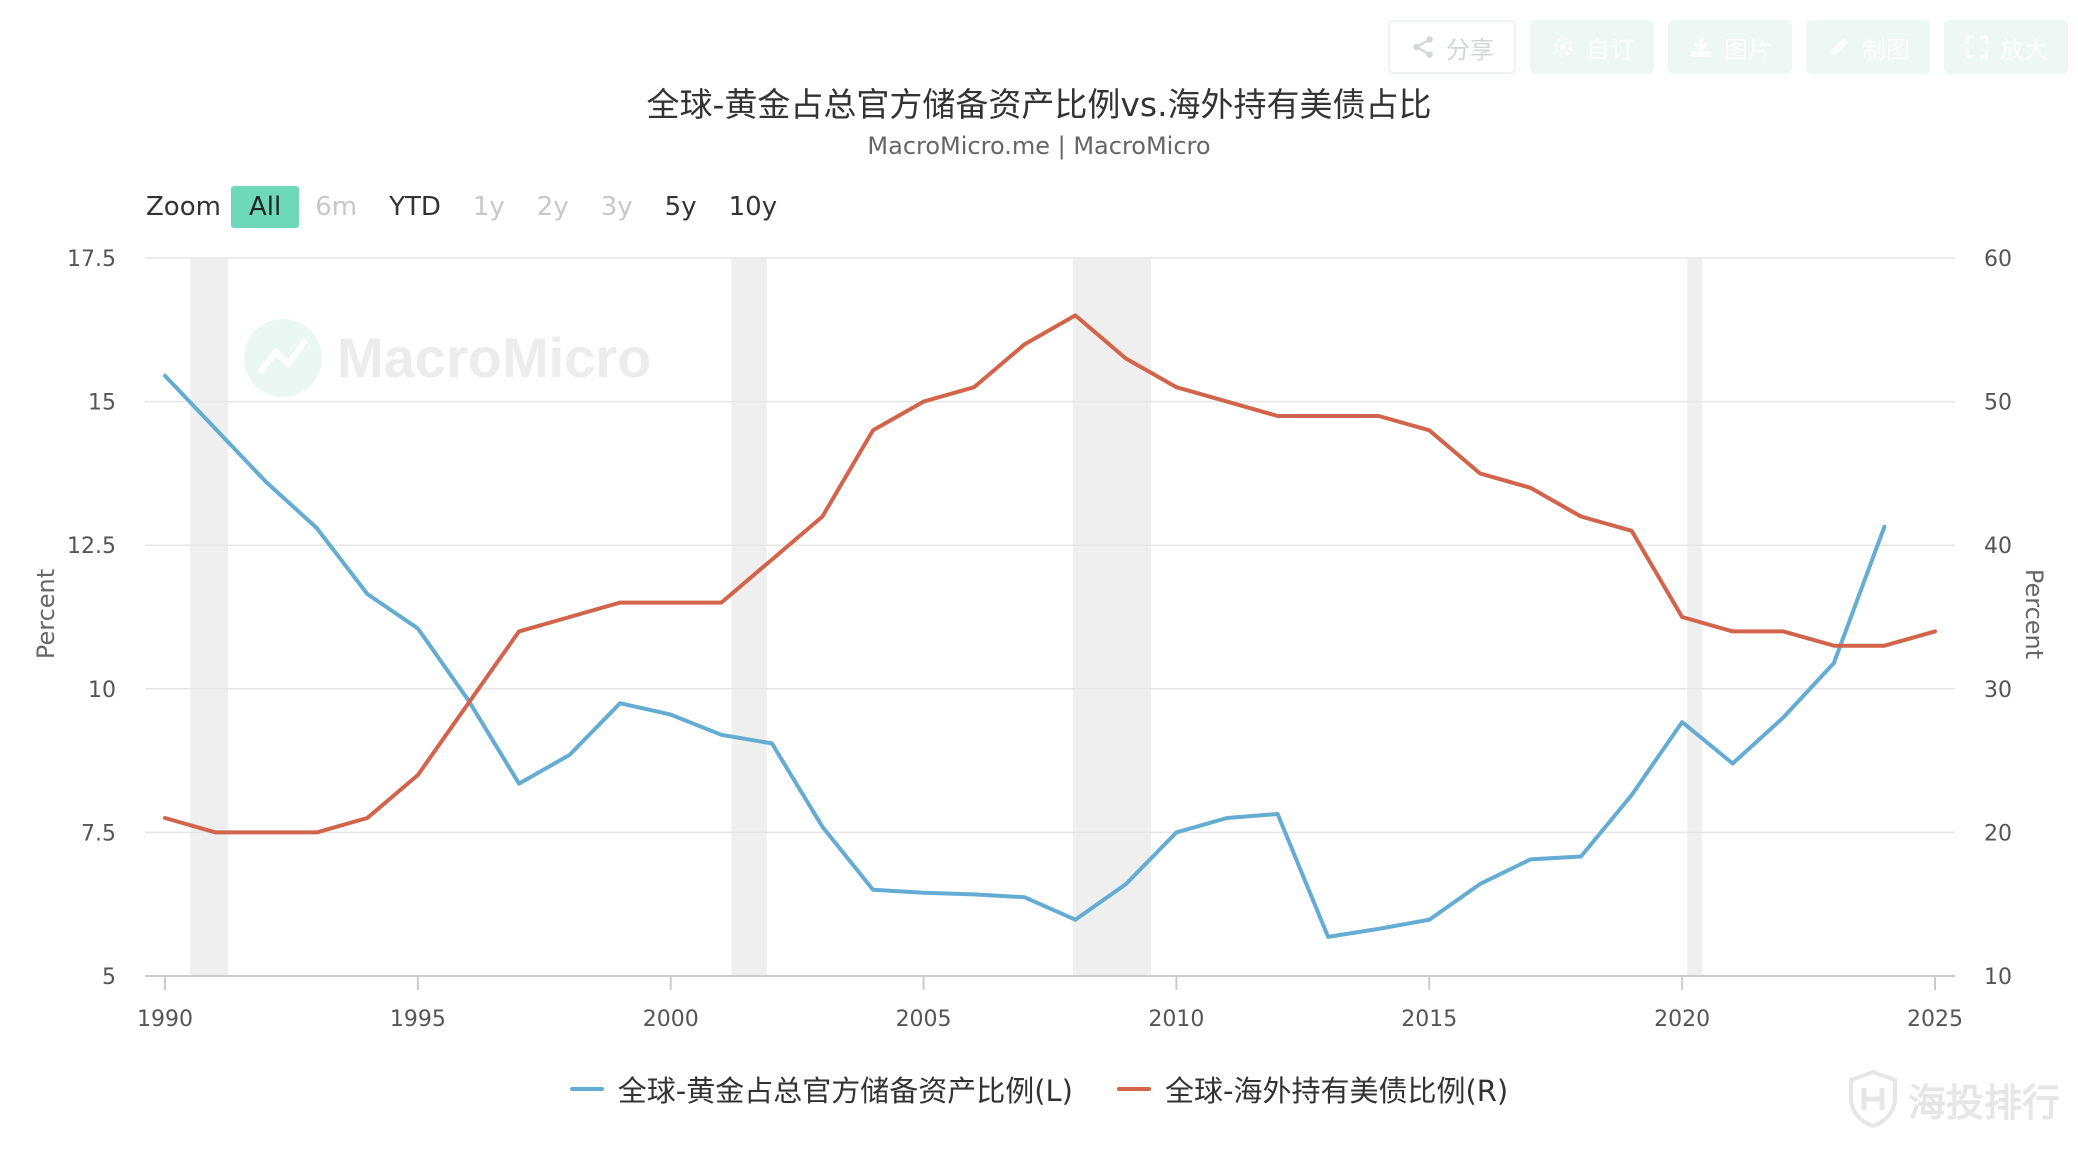 This screenshot has height=1152, width=2078. Describe the element at coordinates (924, 1019) in the screenshot. I see `x-tick-label-3: 2005` at that location.